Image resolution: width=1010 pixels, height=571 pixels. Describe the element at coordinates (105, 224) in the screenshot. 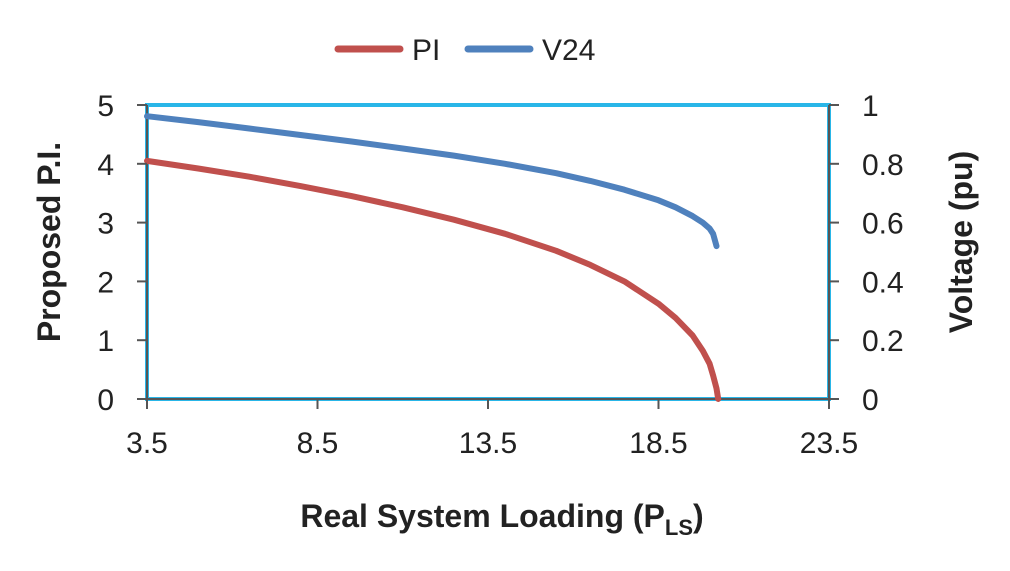

I see `y-left-tick-label: 3` at that location.